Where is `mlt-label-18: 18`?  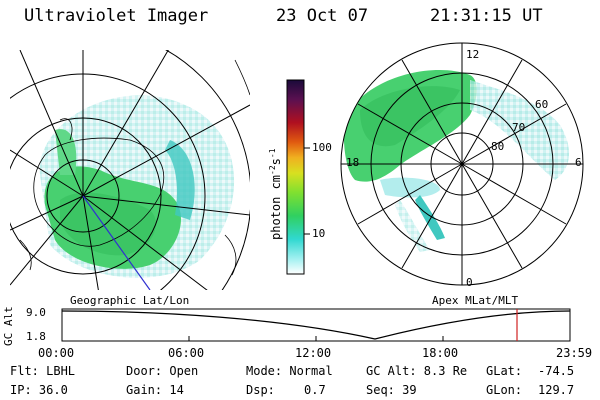
mlt-label-18: 18 is located at coordinates (353, 162).